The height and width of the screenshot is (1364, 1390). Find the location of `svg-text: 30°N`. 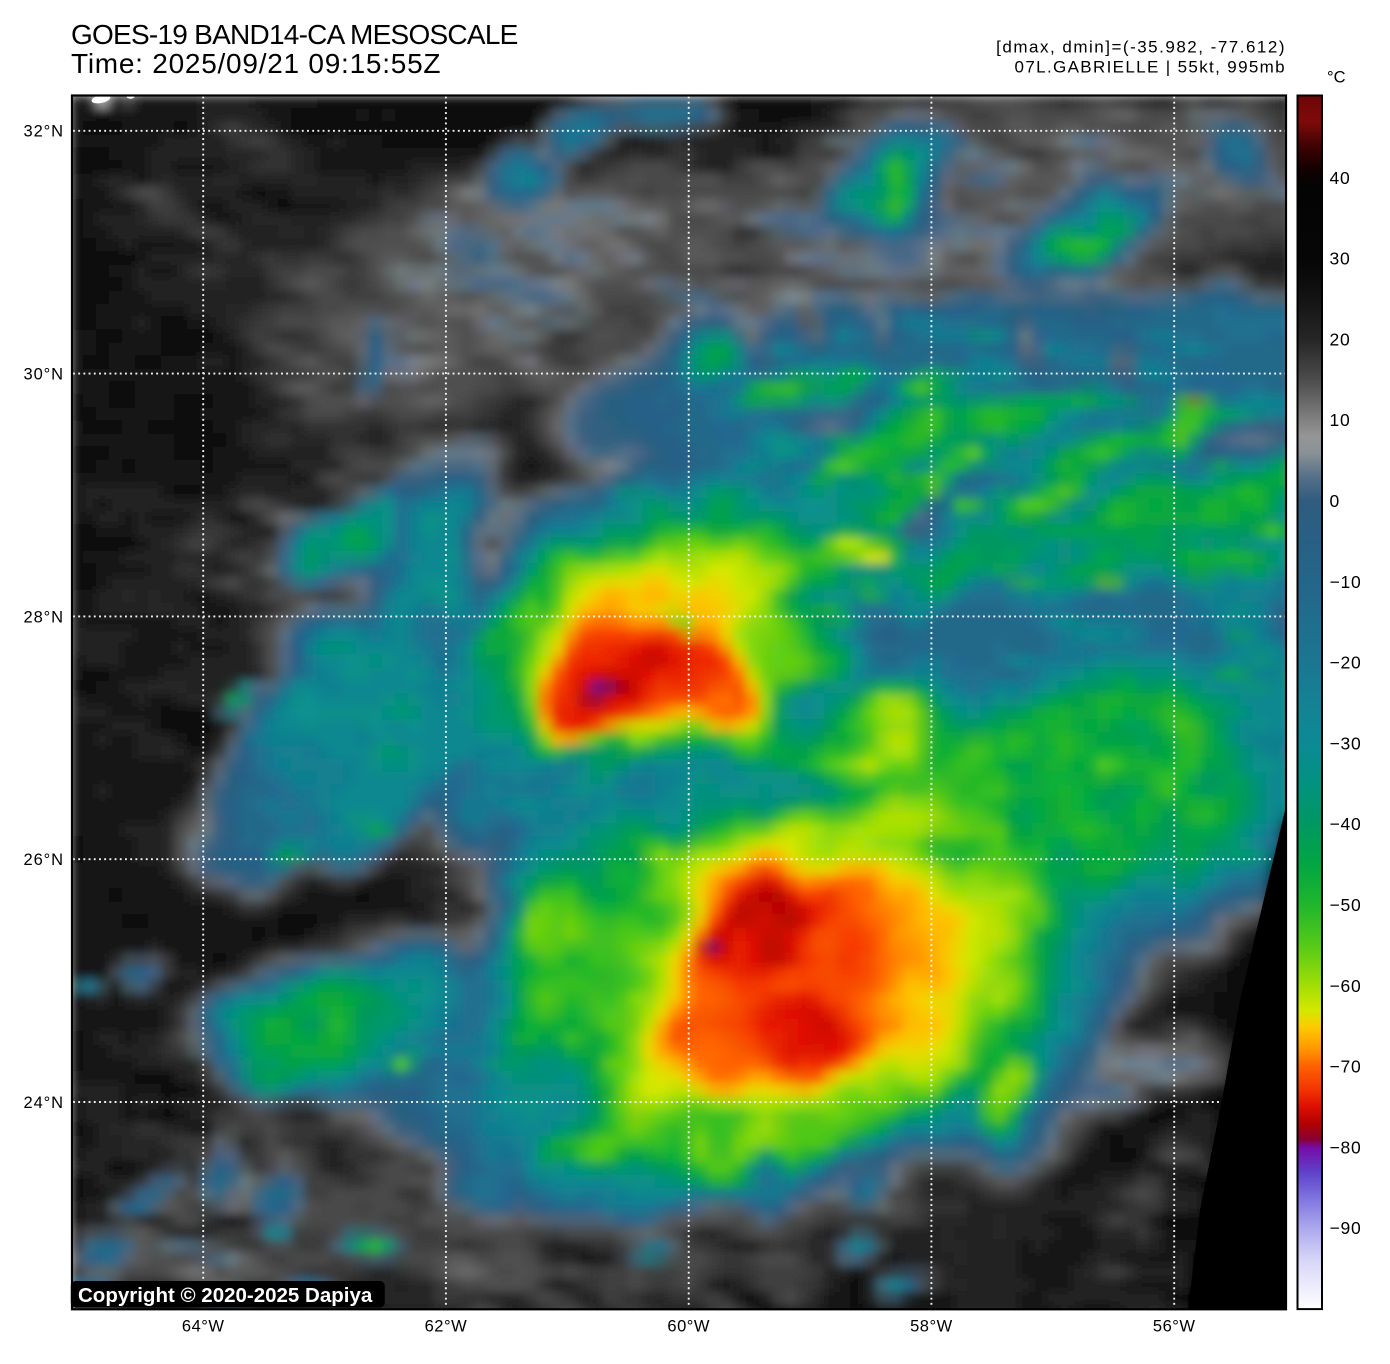

svg-text: 30°N is located at coordinates (44, 375).